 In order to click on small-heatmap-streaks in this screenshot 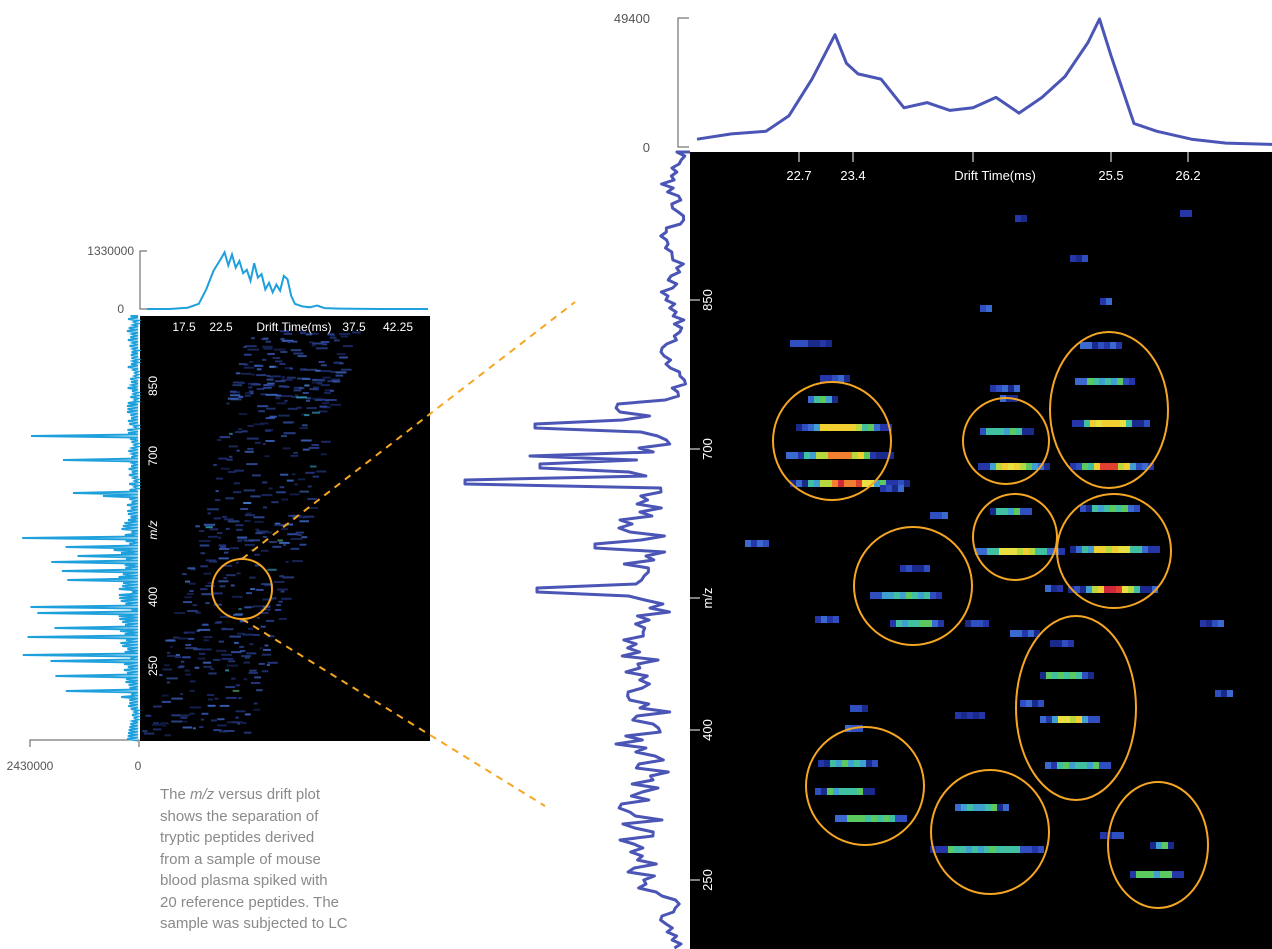, I will do `click(251, 533)`.